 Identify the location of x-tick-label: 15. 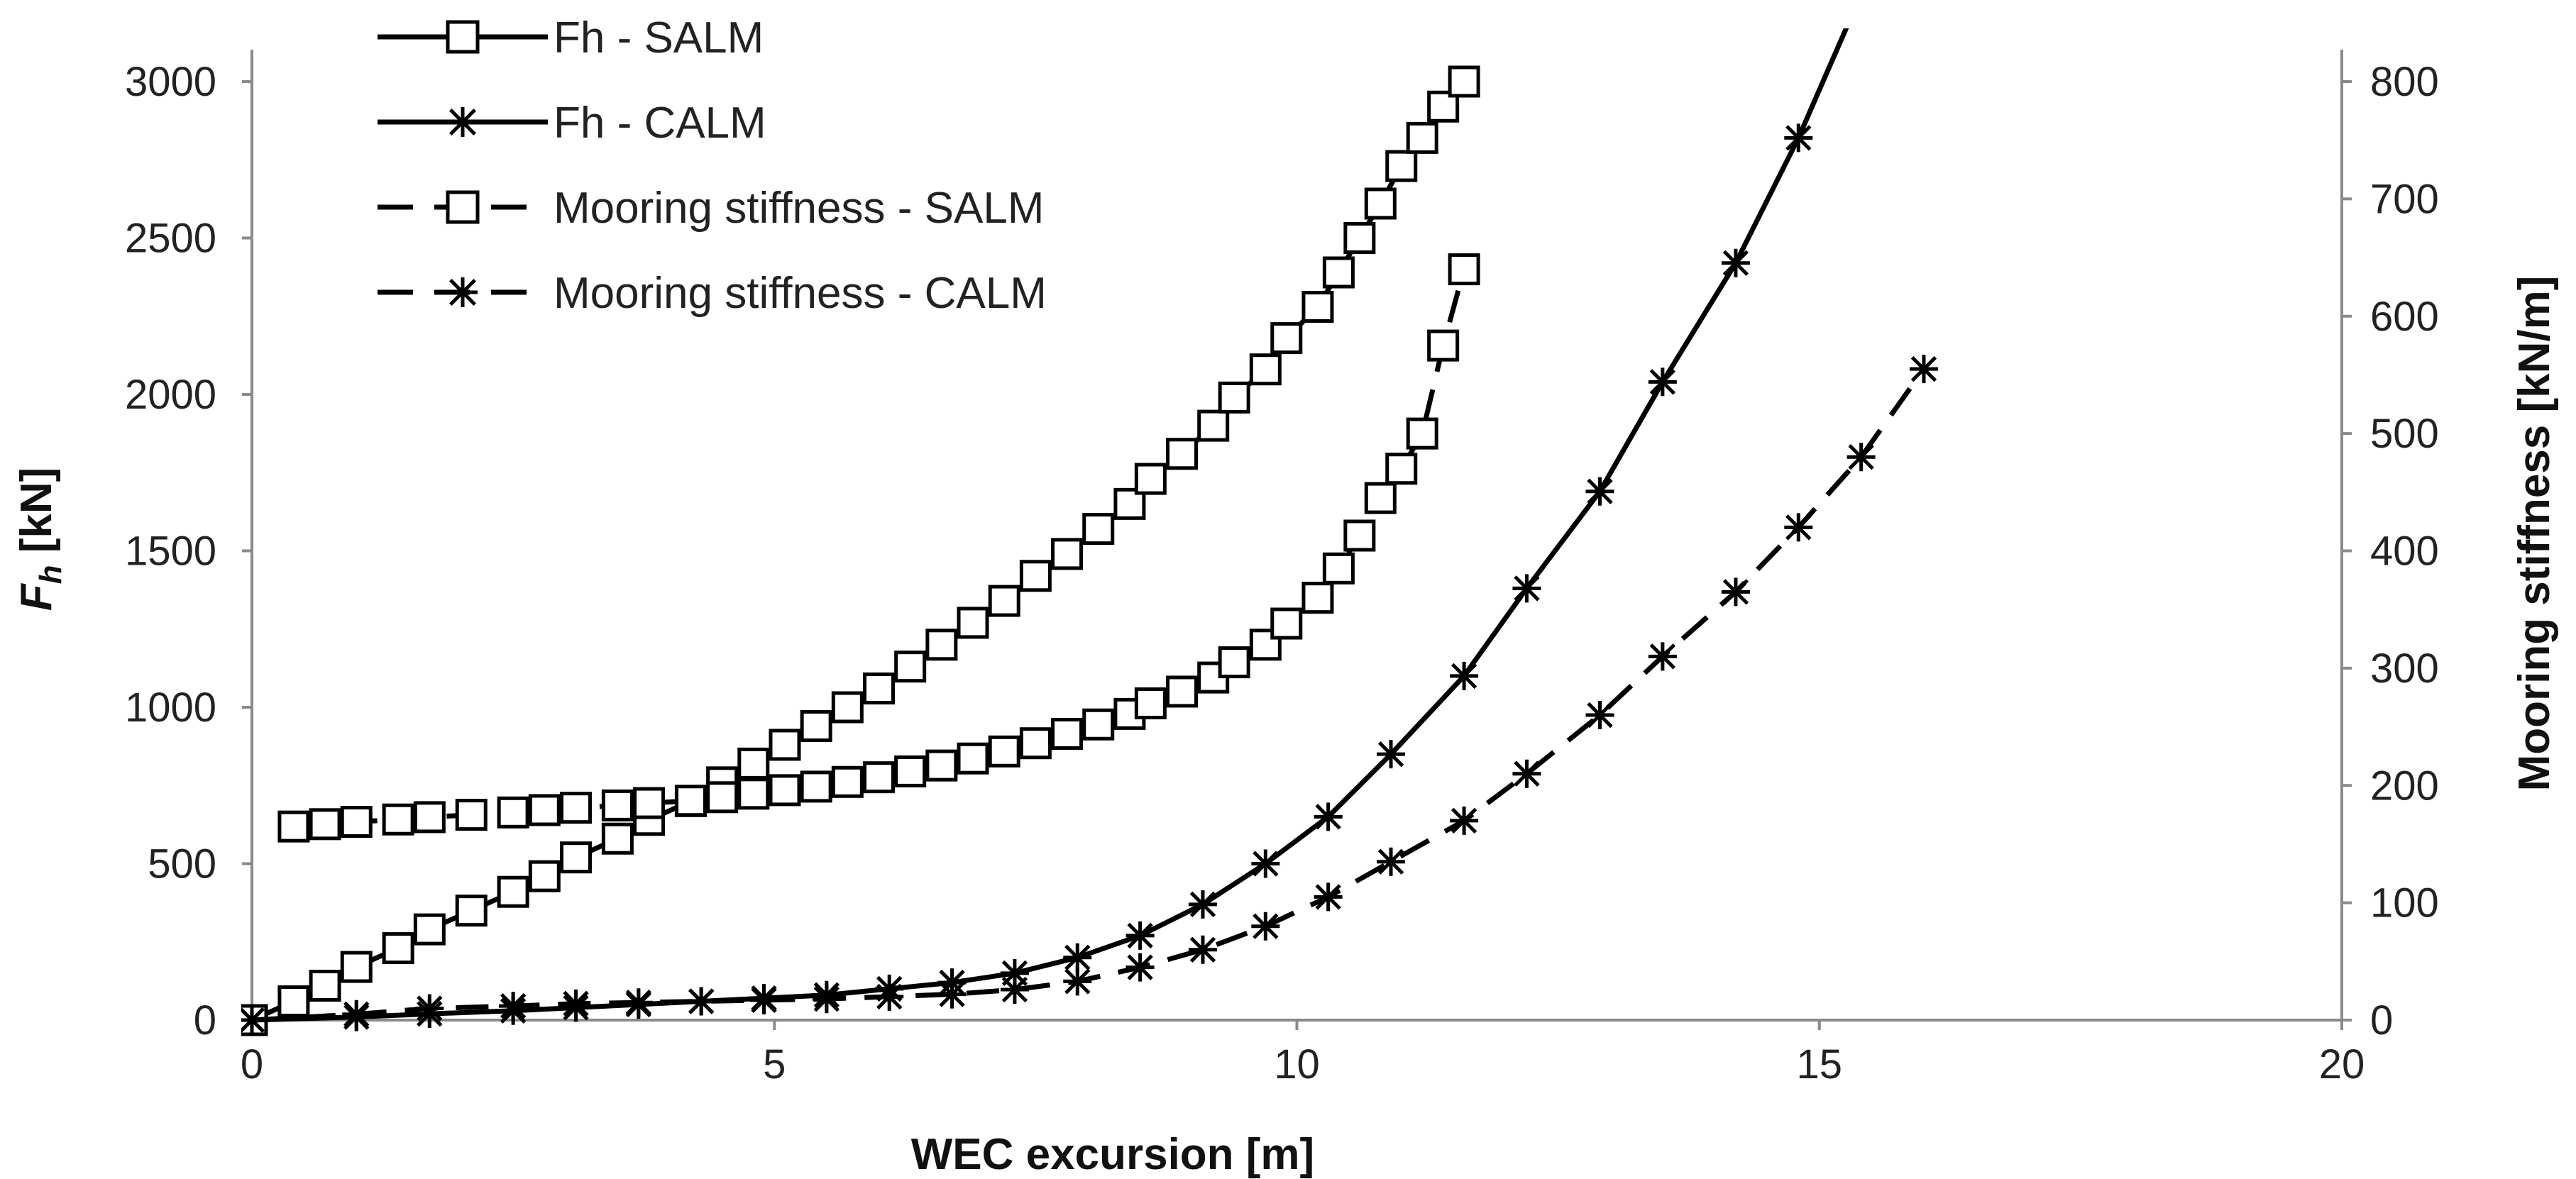
(1819, 1064).